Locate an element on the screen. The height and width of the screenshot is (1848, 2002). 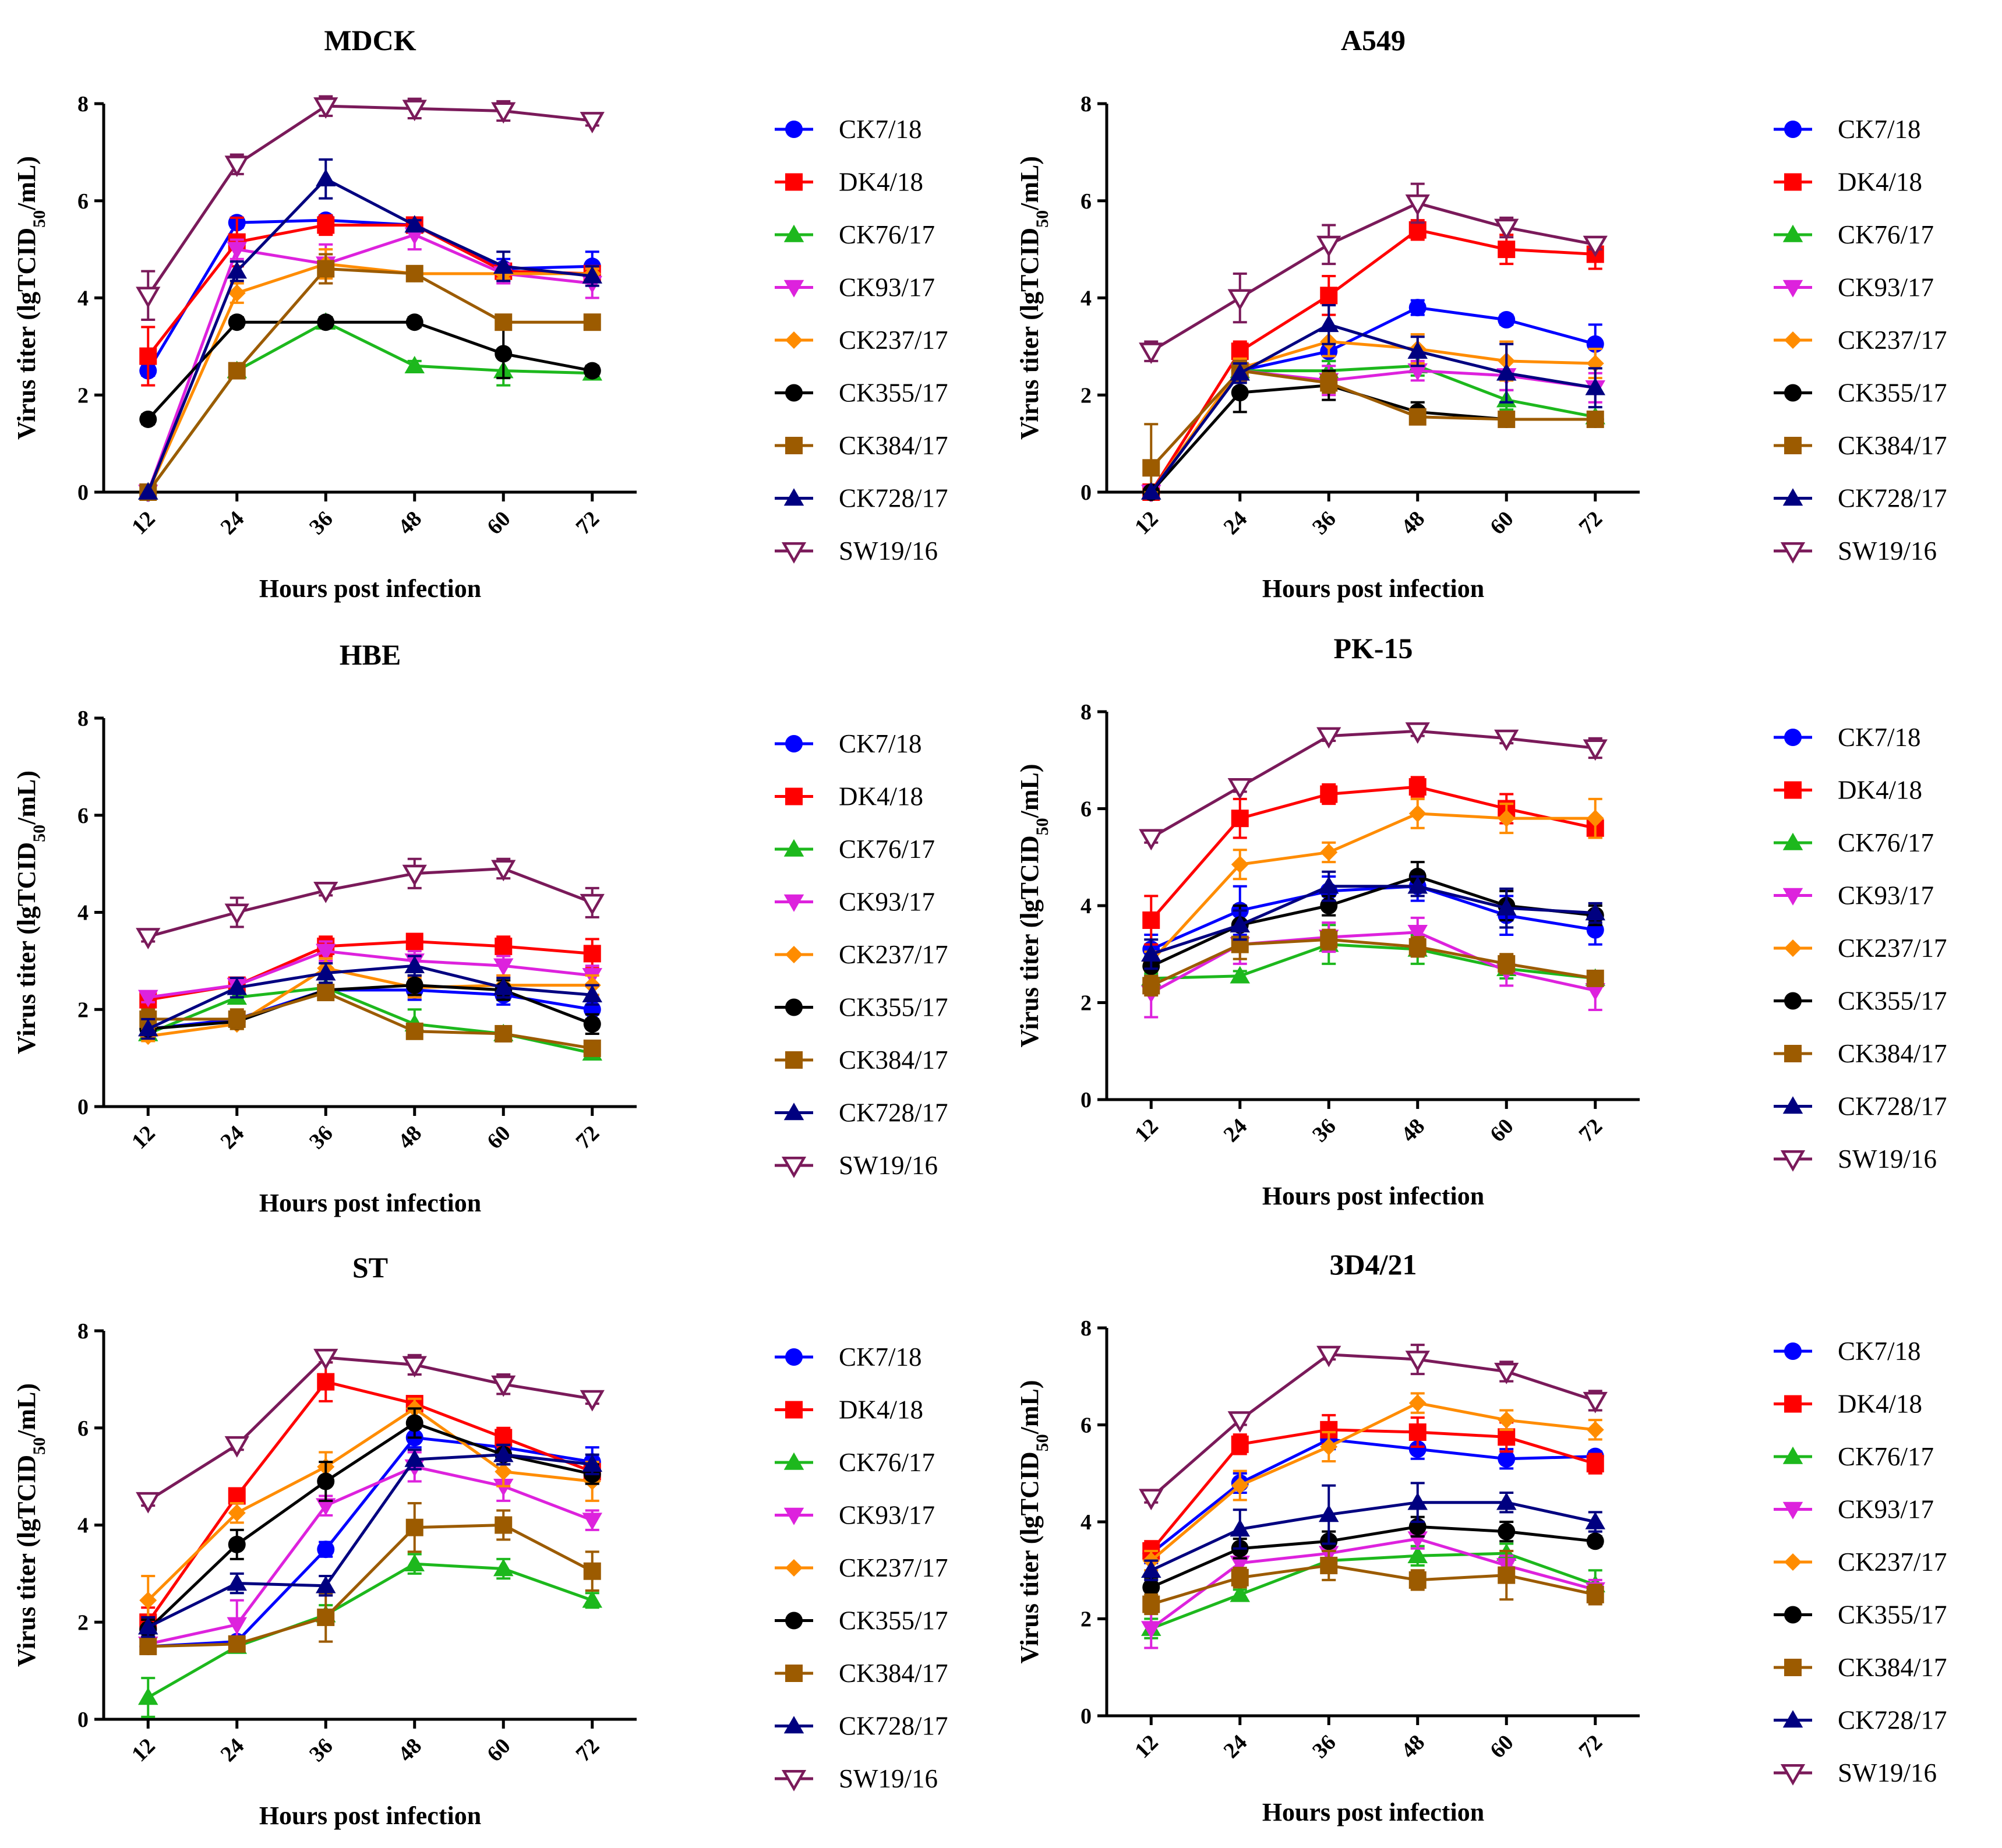
x-tick-label: 72 is located at coordinates (588, 1137).